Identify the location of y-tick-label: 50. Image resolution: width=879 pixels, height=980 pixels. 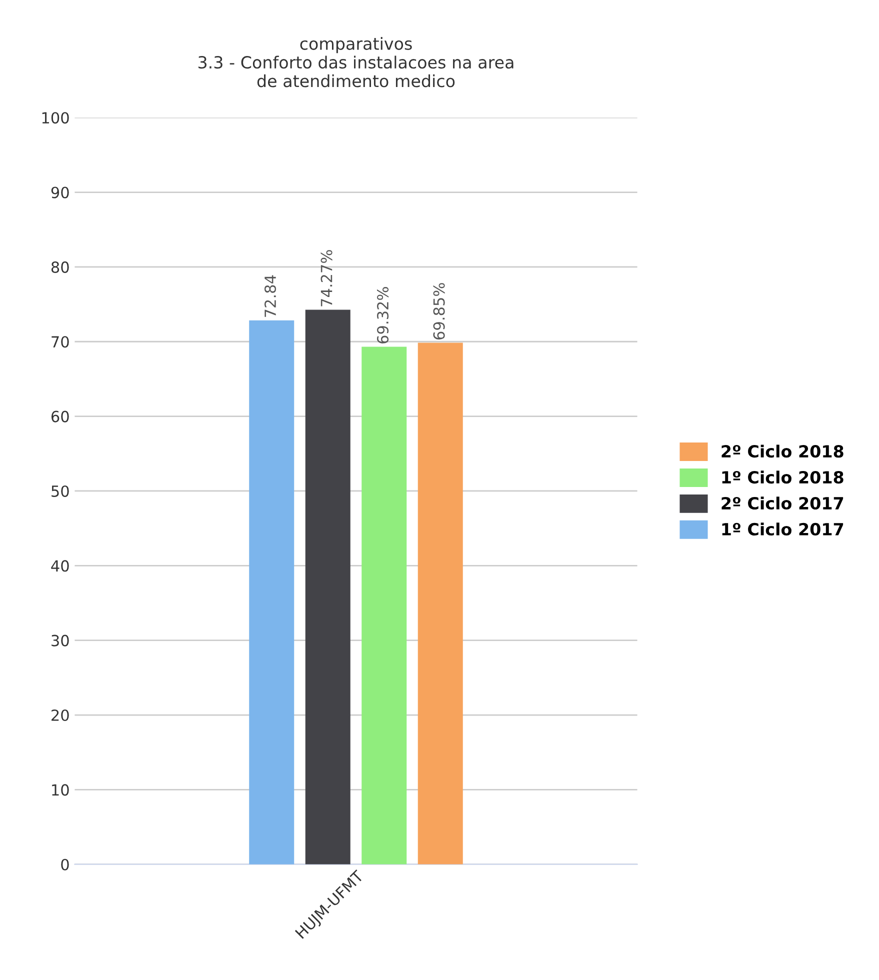
(60, 491).